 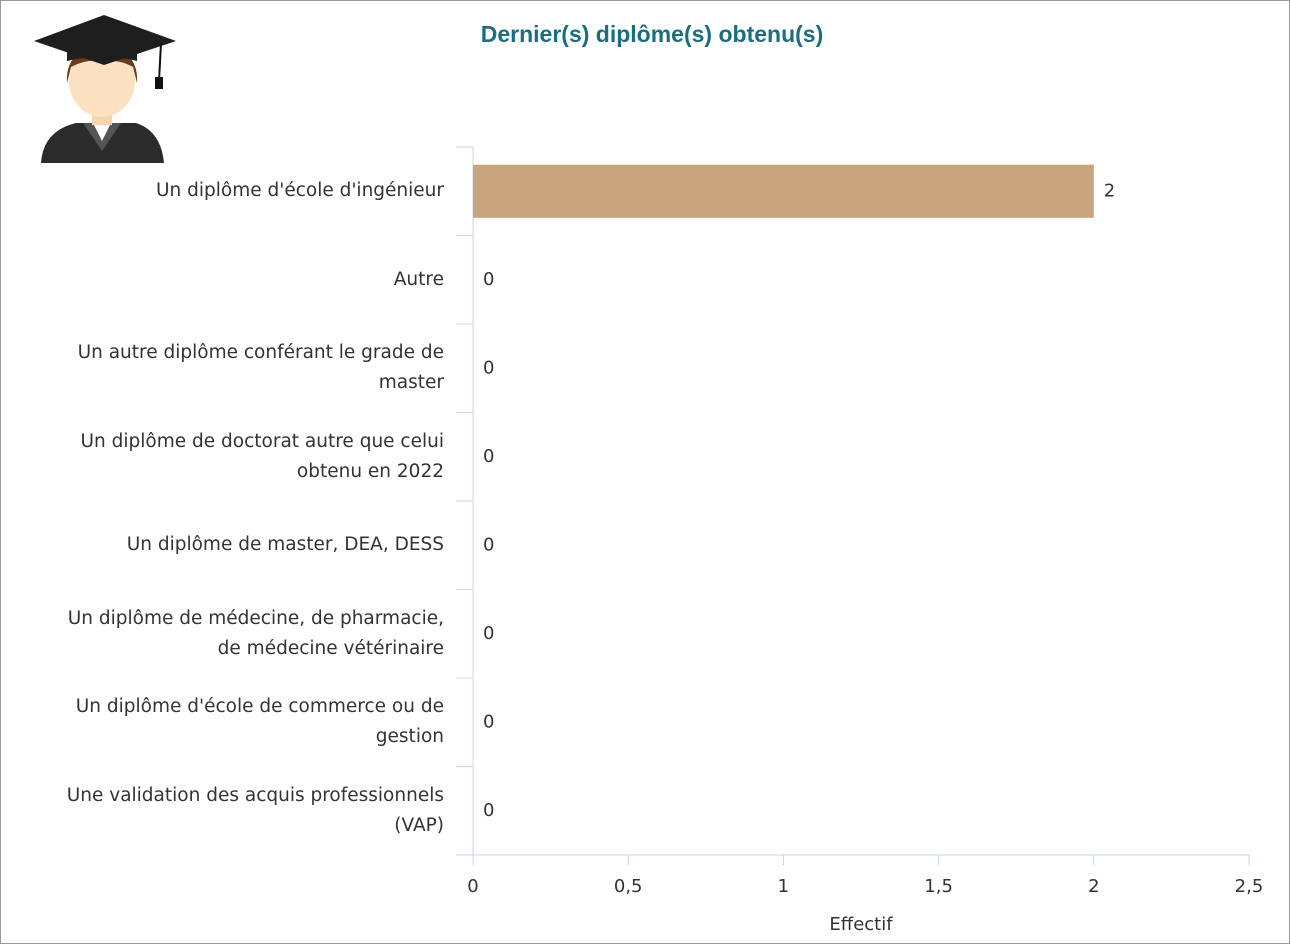 I want to click on graduate-icon, so click(x=105, y=89).